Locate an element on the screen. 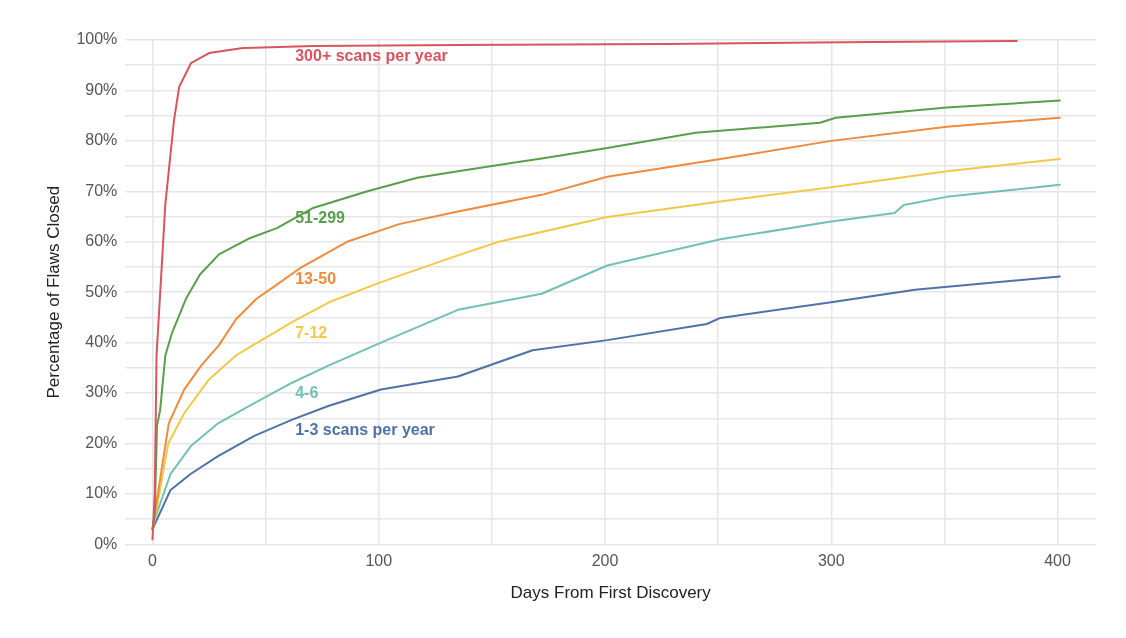  y-tick-label: 60% is located at coordinates (101, 241).